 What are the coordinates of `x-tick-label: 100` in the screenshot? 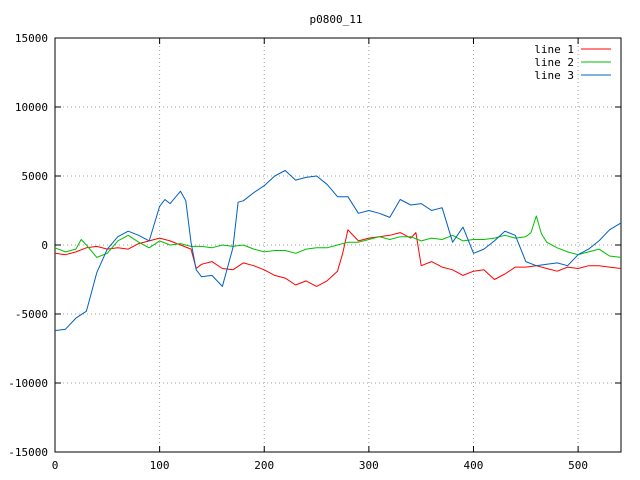 It's located at (160, 465).